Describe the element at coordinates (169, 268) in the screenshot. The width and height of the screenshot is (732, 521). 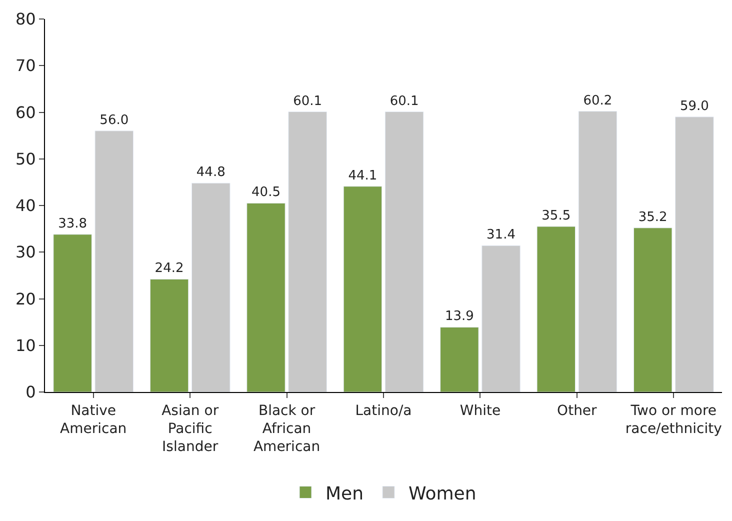
I see `text: 24.2` at that location.